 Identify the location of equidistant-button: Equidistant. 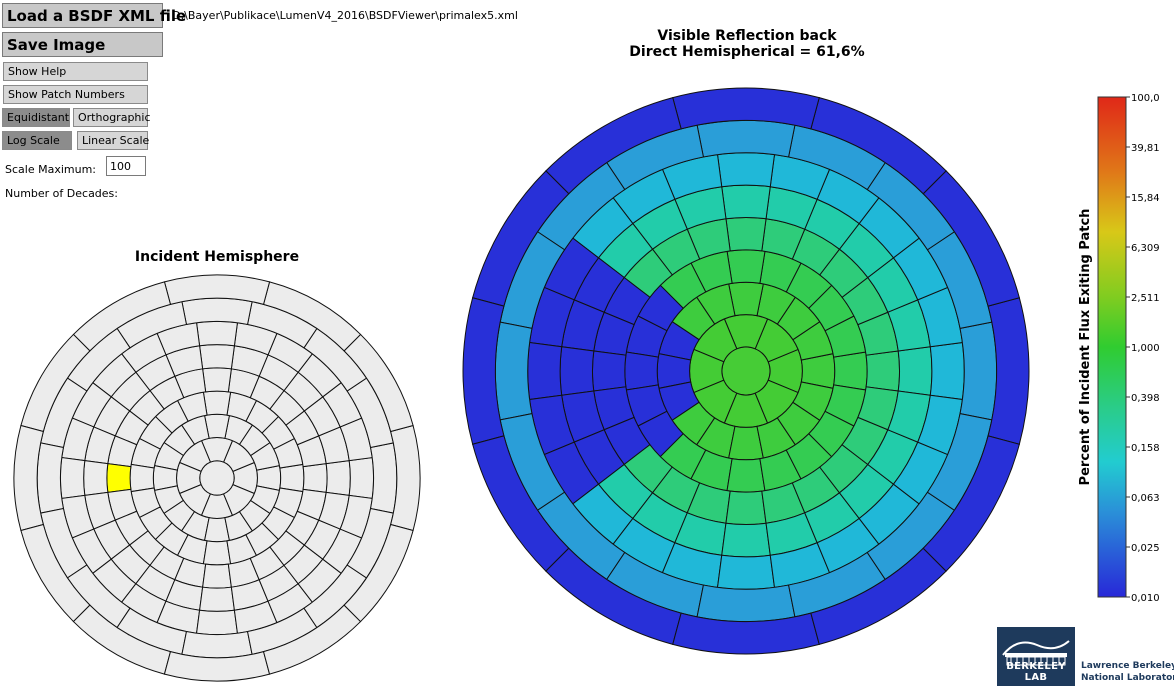
(36, 117).